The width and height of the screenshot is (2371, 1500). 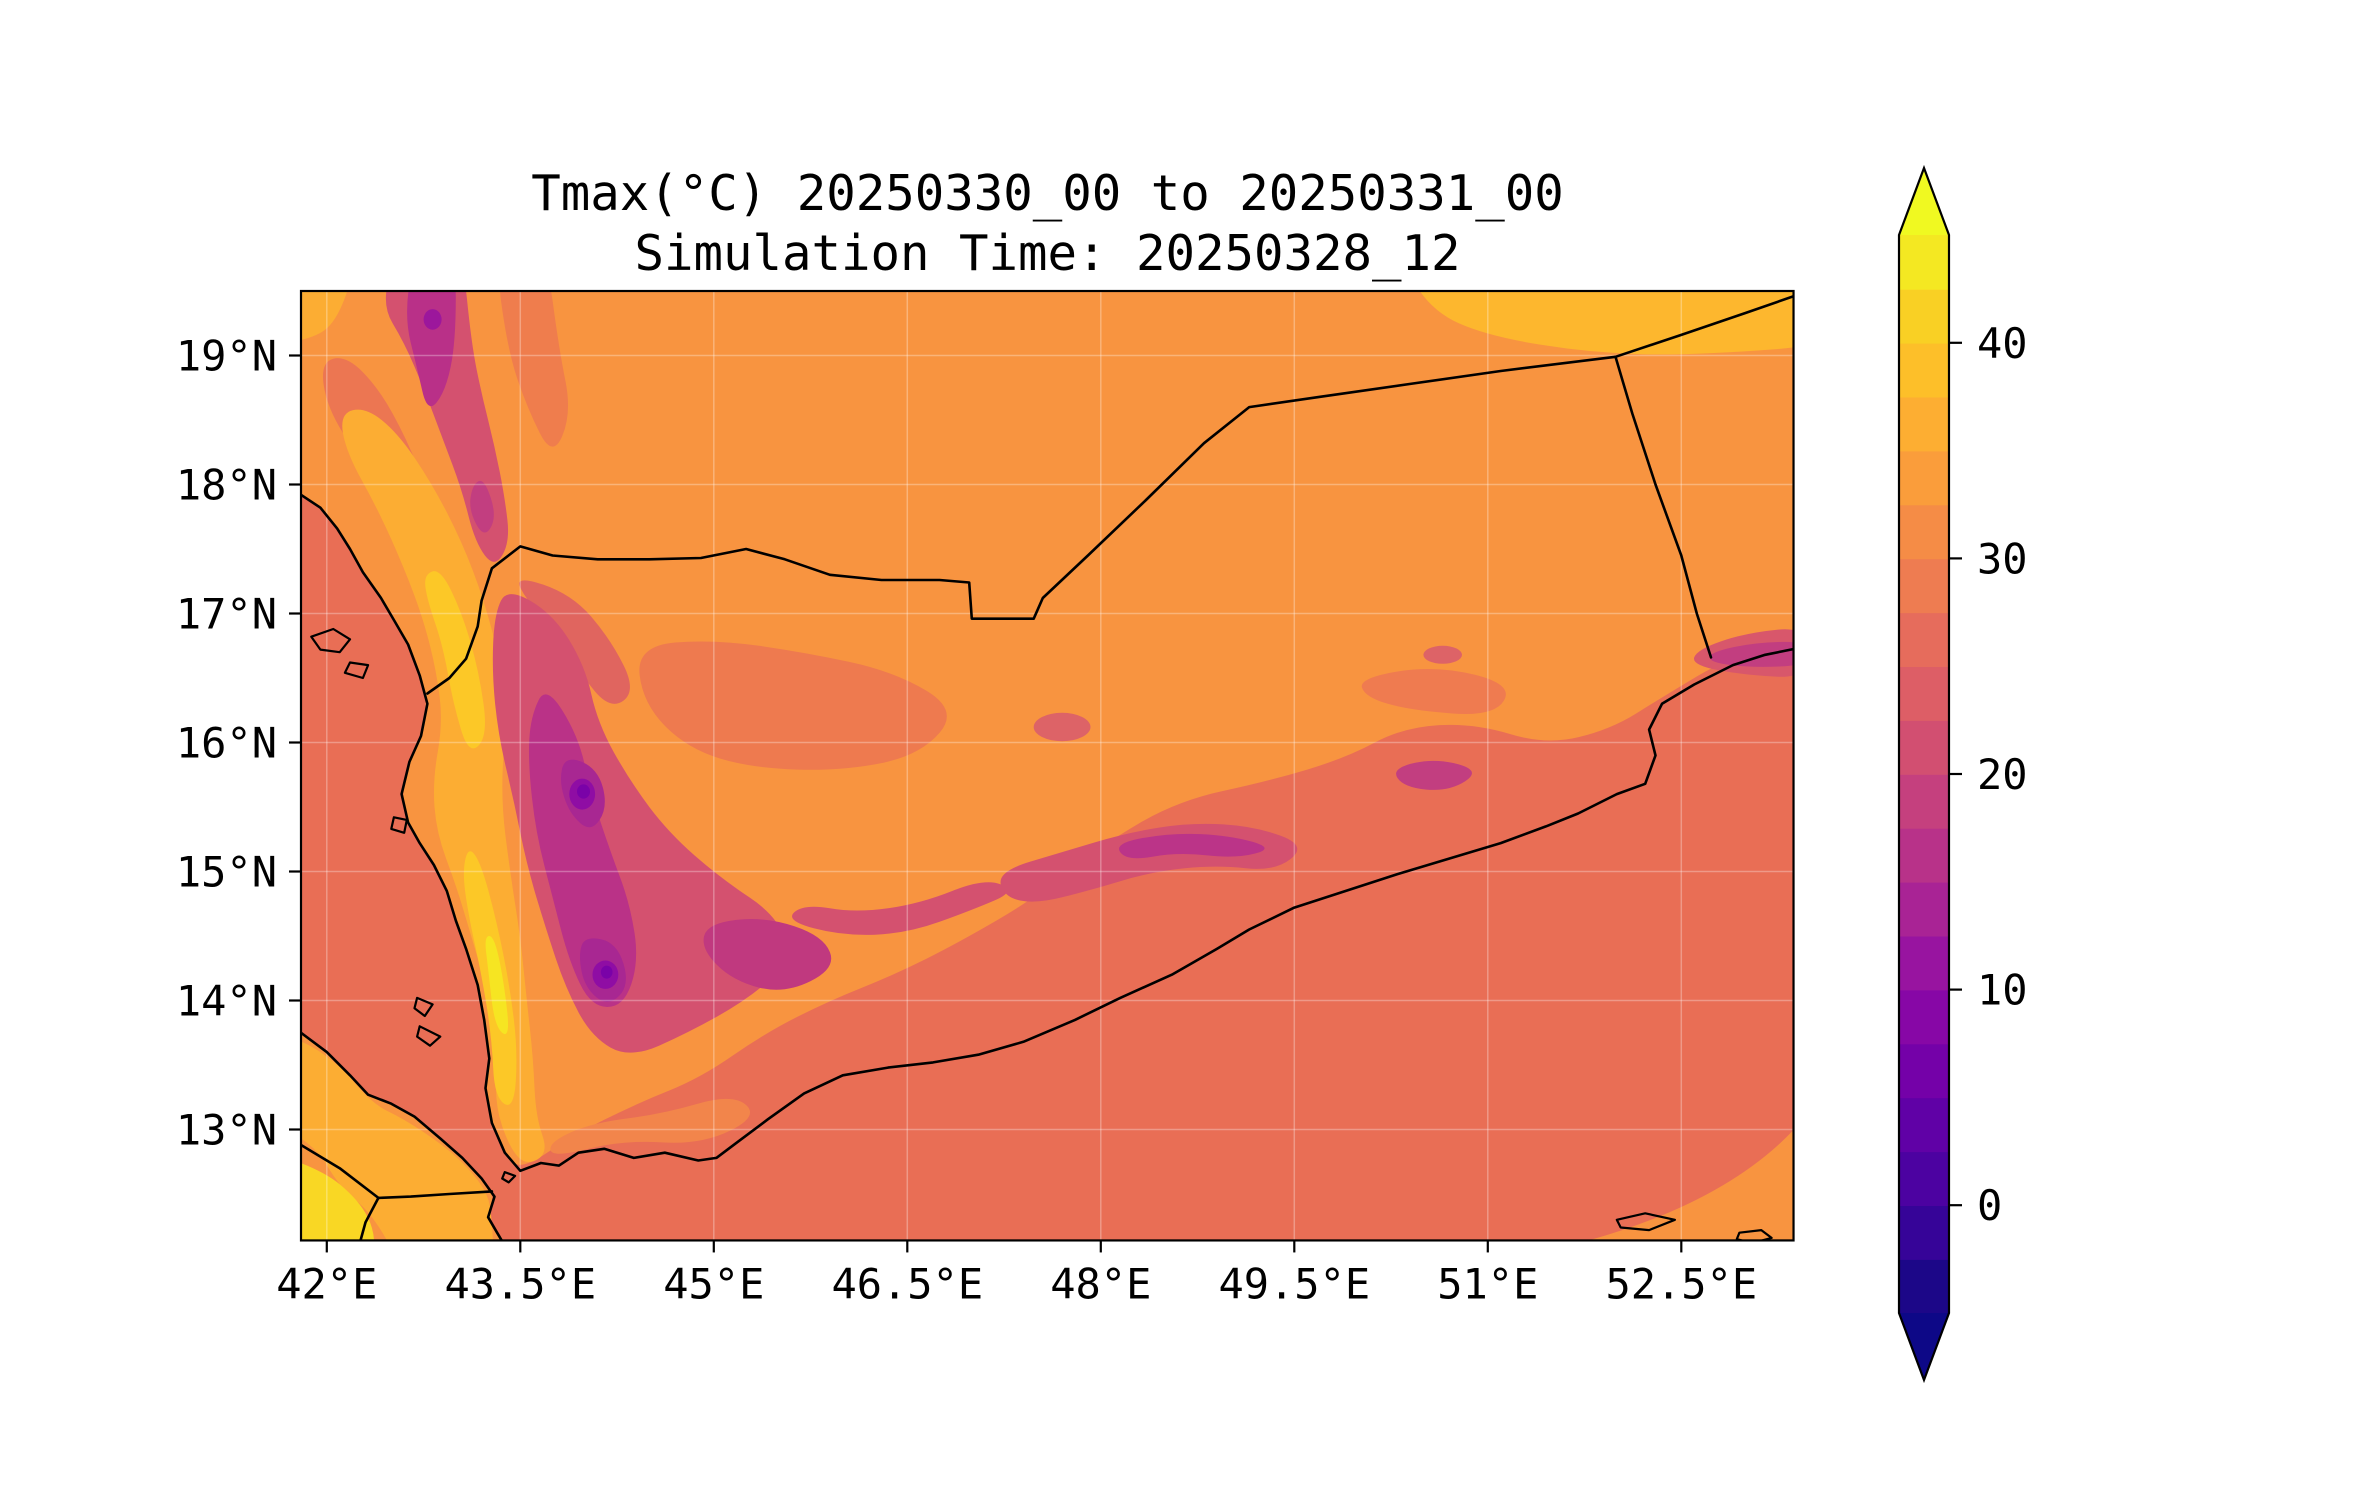 What do you see at coordinates (767, 954) in the screenshot?
I see `region-south-magenta-blob` at bounding box center [767, 954].